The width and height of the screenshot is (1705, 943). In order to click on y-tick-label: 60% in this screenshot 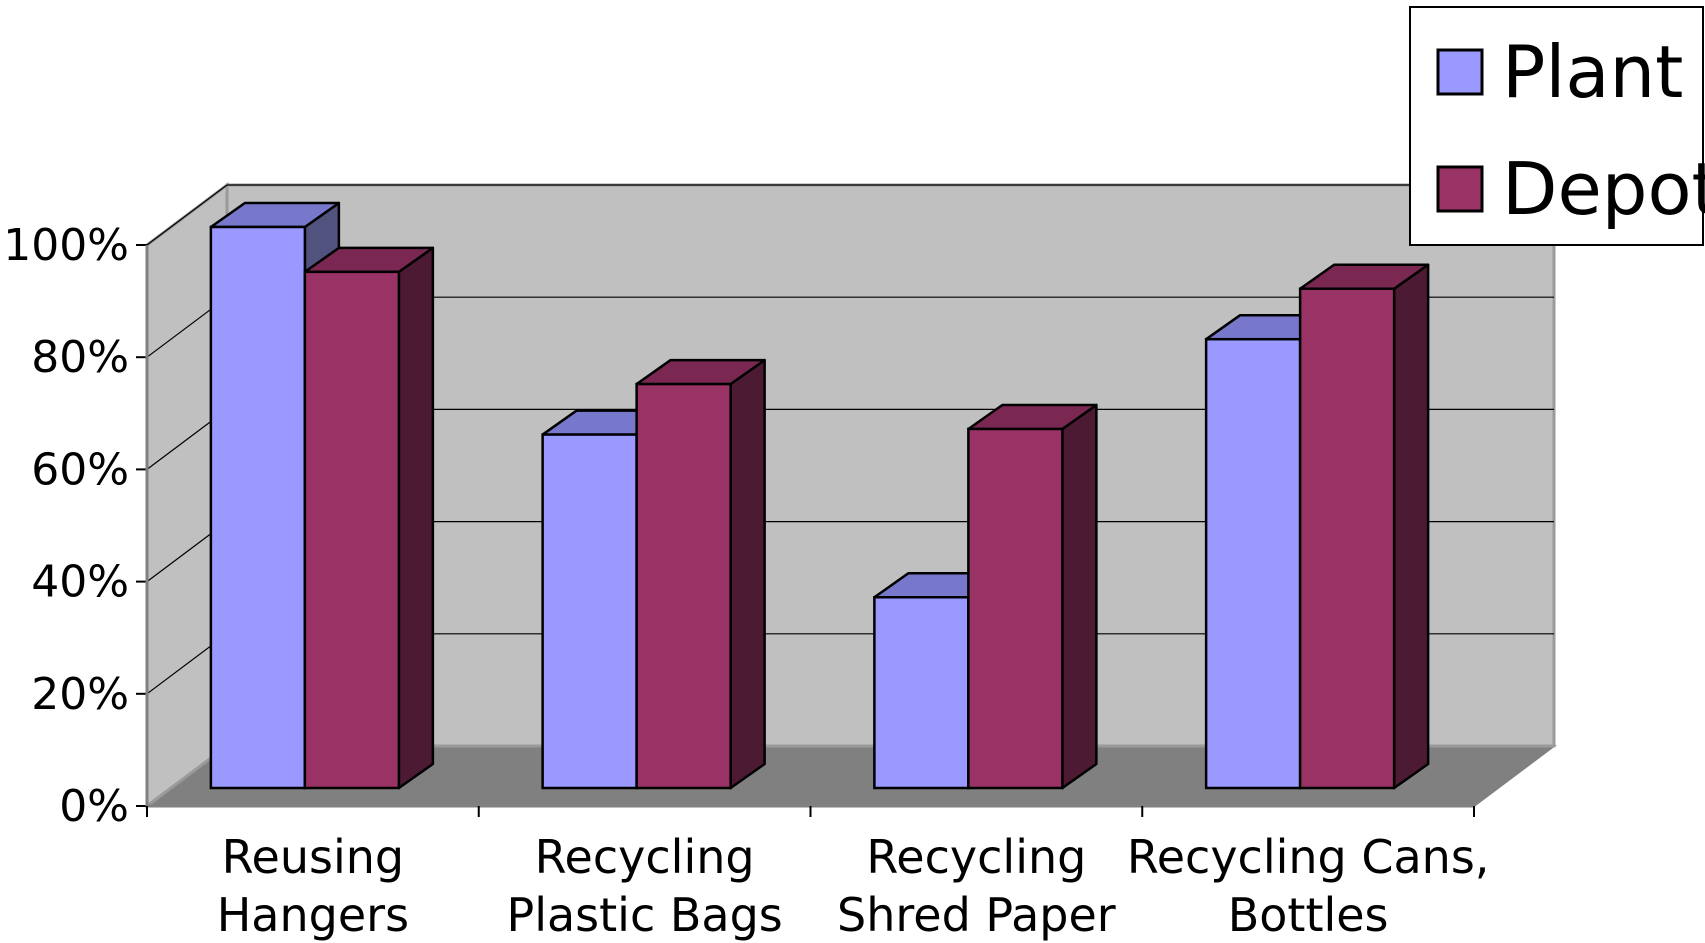, I will do `click(80, 469)`.